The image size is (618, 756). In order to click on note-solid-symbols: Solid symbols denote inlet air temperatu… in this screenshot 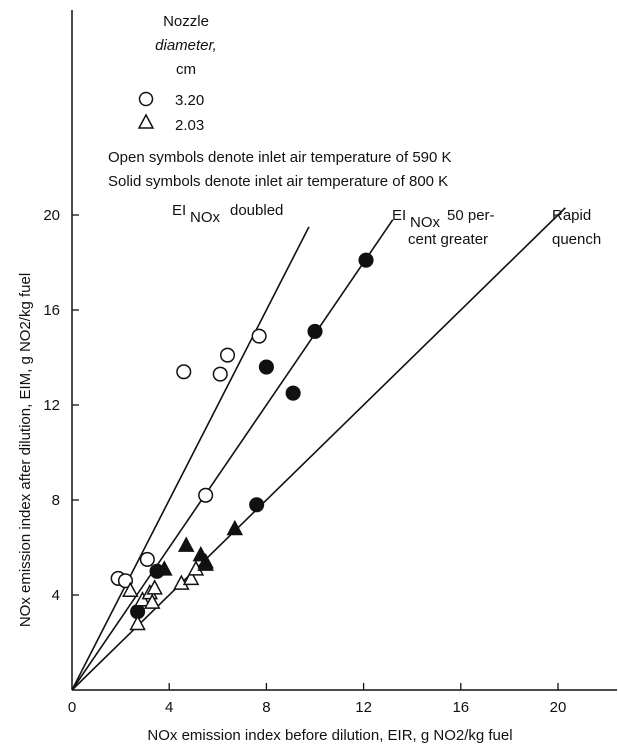, I will do `click(278, 181)`.